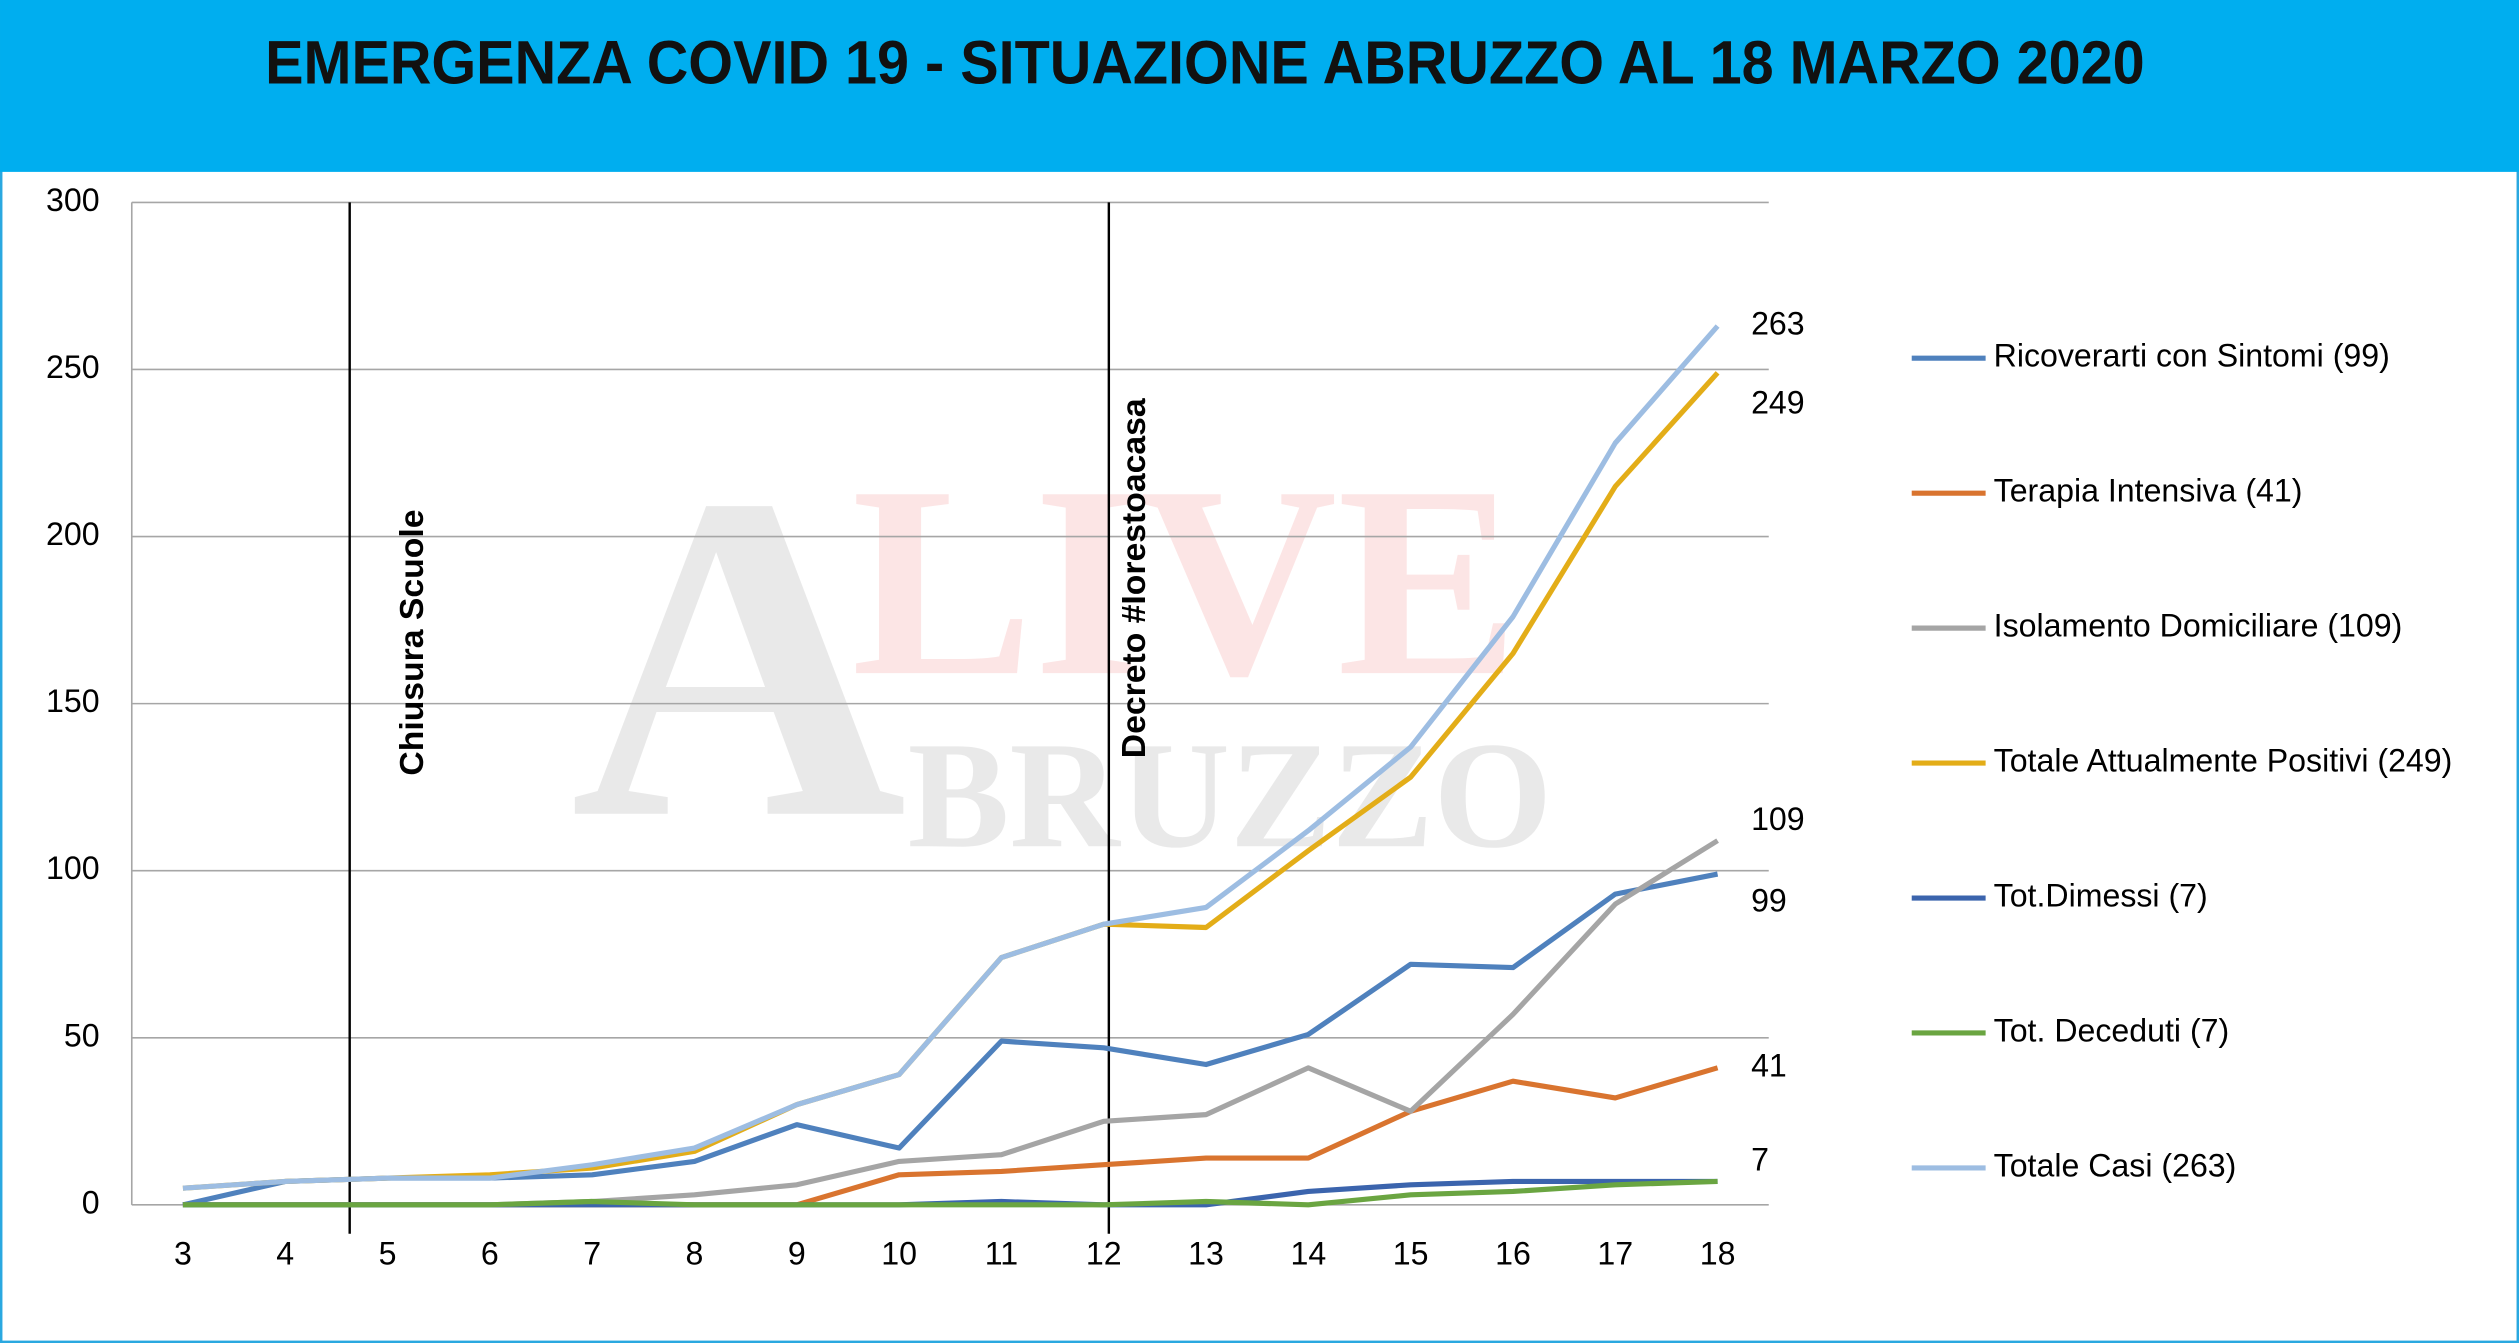 Image resolution: width=2519 pixels, height=1343 pixels. What do you see at coordinates (738, 657) in the screenshot?
I see `watermark-text: A` at bounding box center [738, 657].